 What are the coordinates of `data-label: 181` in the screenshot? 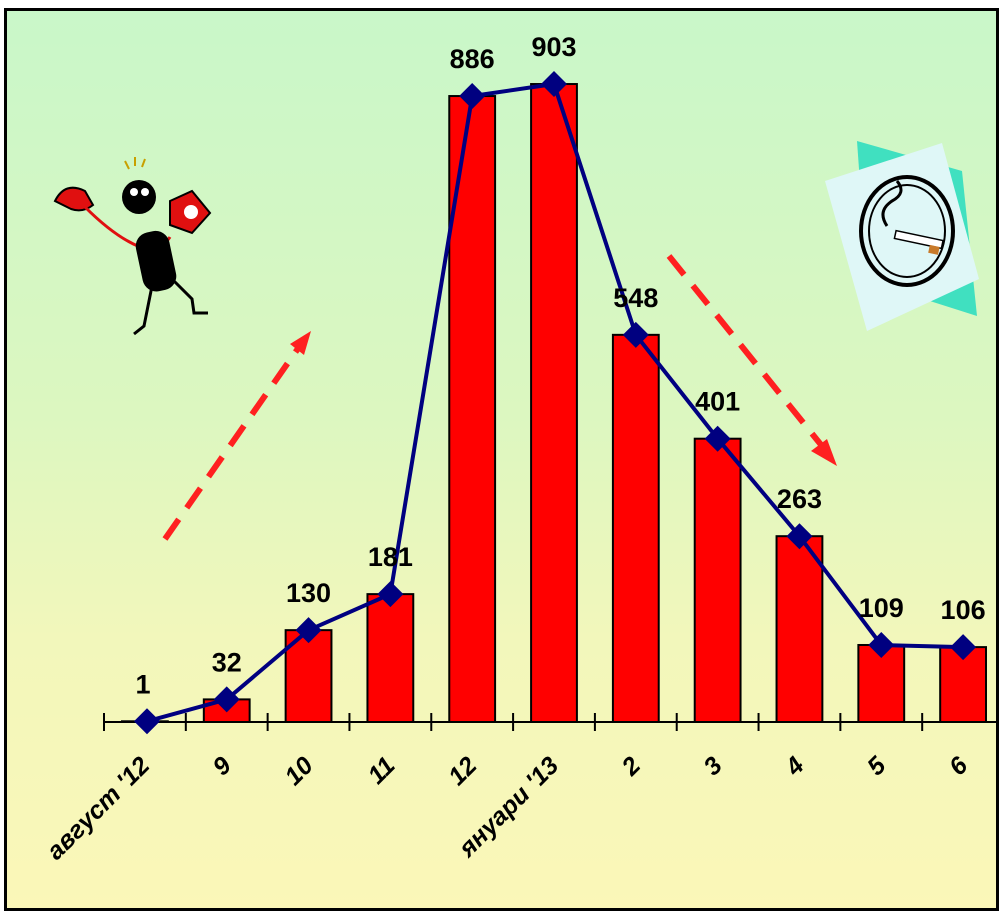 It's located at (390, 557).